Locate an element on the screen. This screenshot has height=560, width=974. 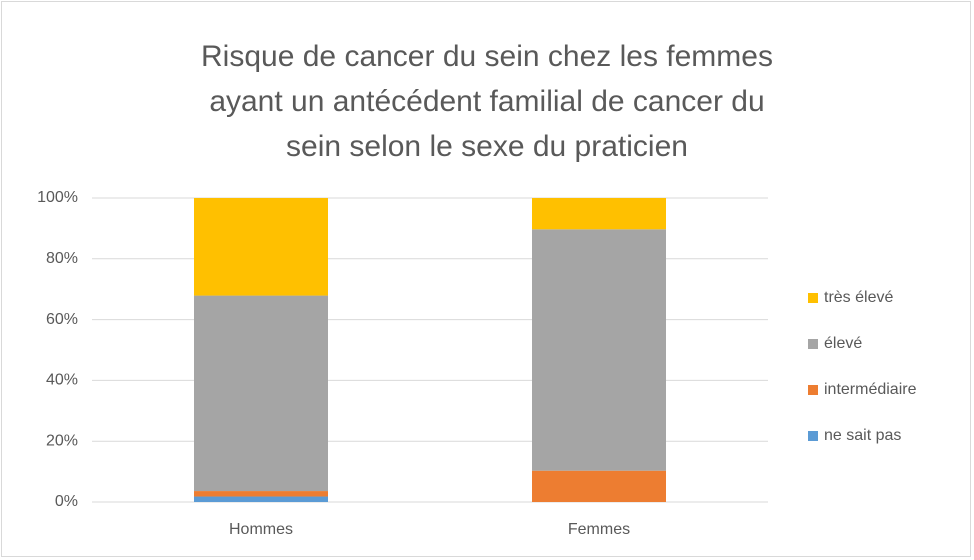
y-tick-label: 60% is located at coordinates (62, 319).